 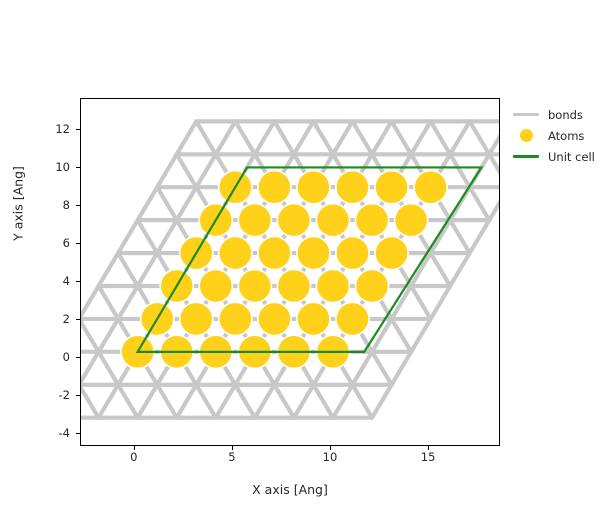 I want to click on ytick-label-0: 0, so click(x=66, y=357).